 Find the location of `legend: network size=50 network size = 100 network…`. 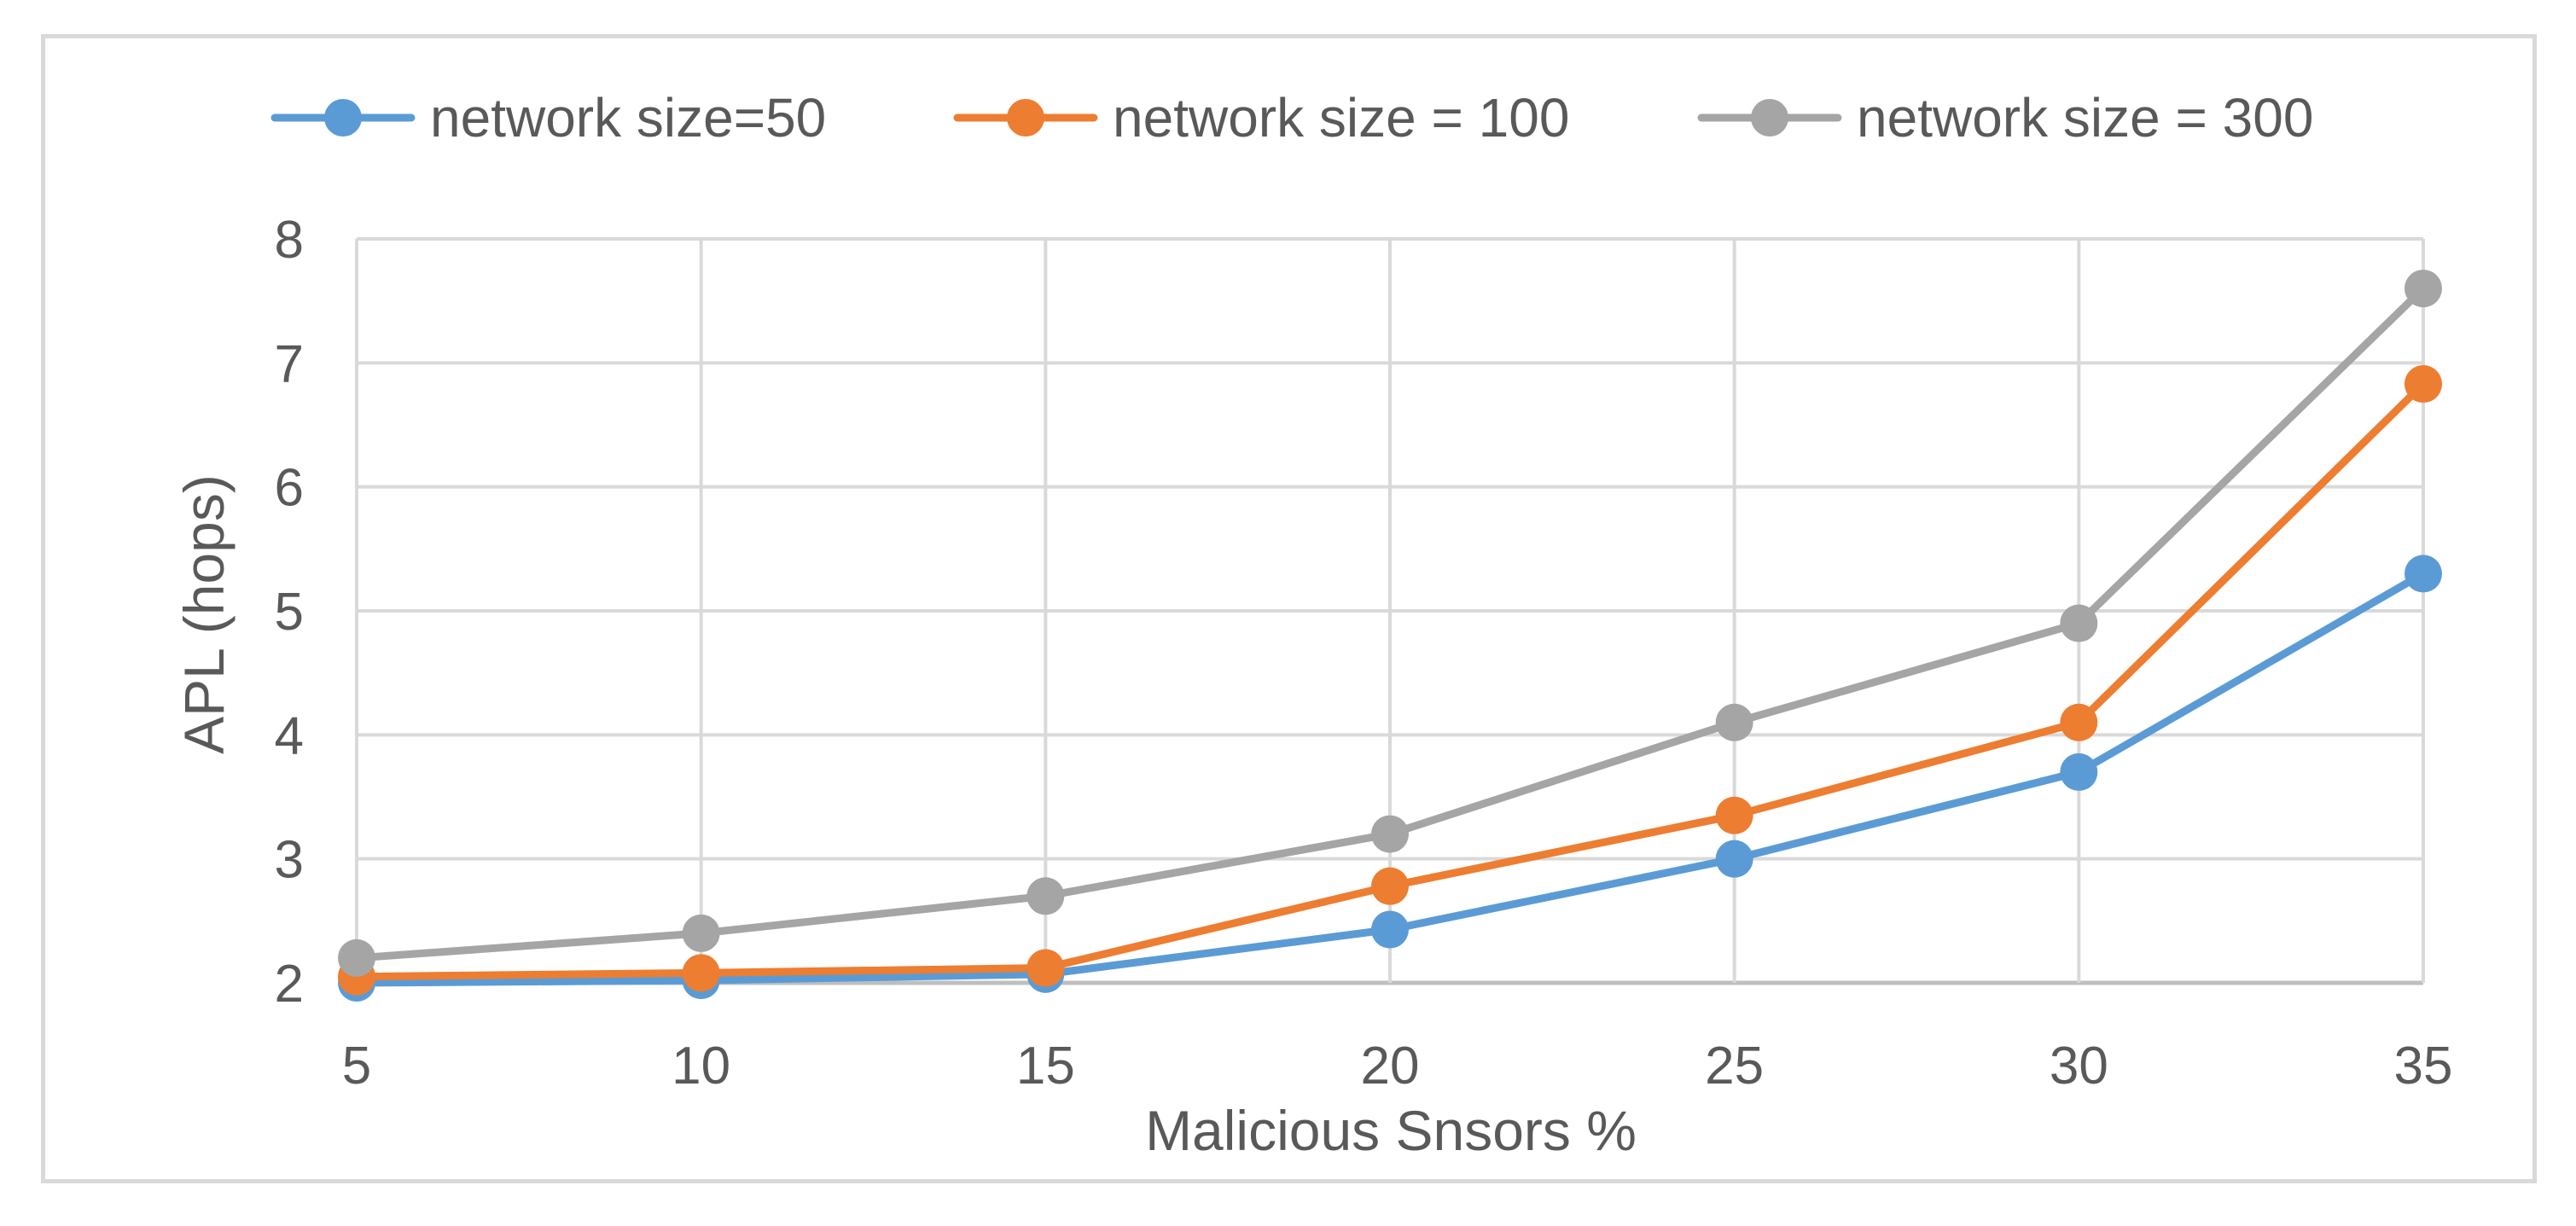

legend: network size=50 network size = 100 network… is located at coordinates (1291, 117).